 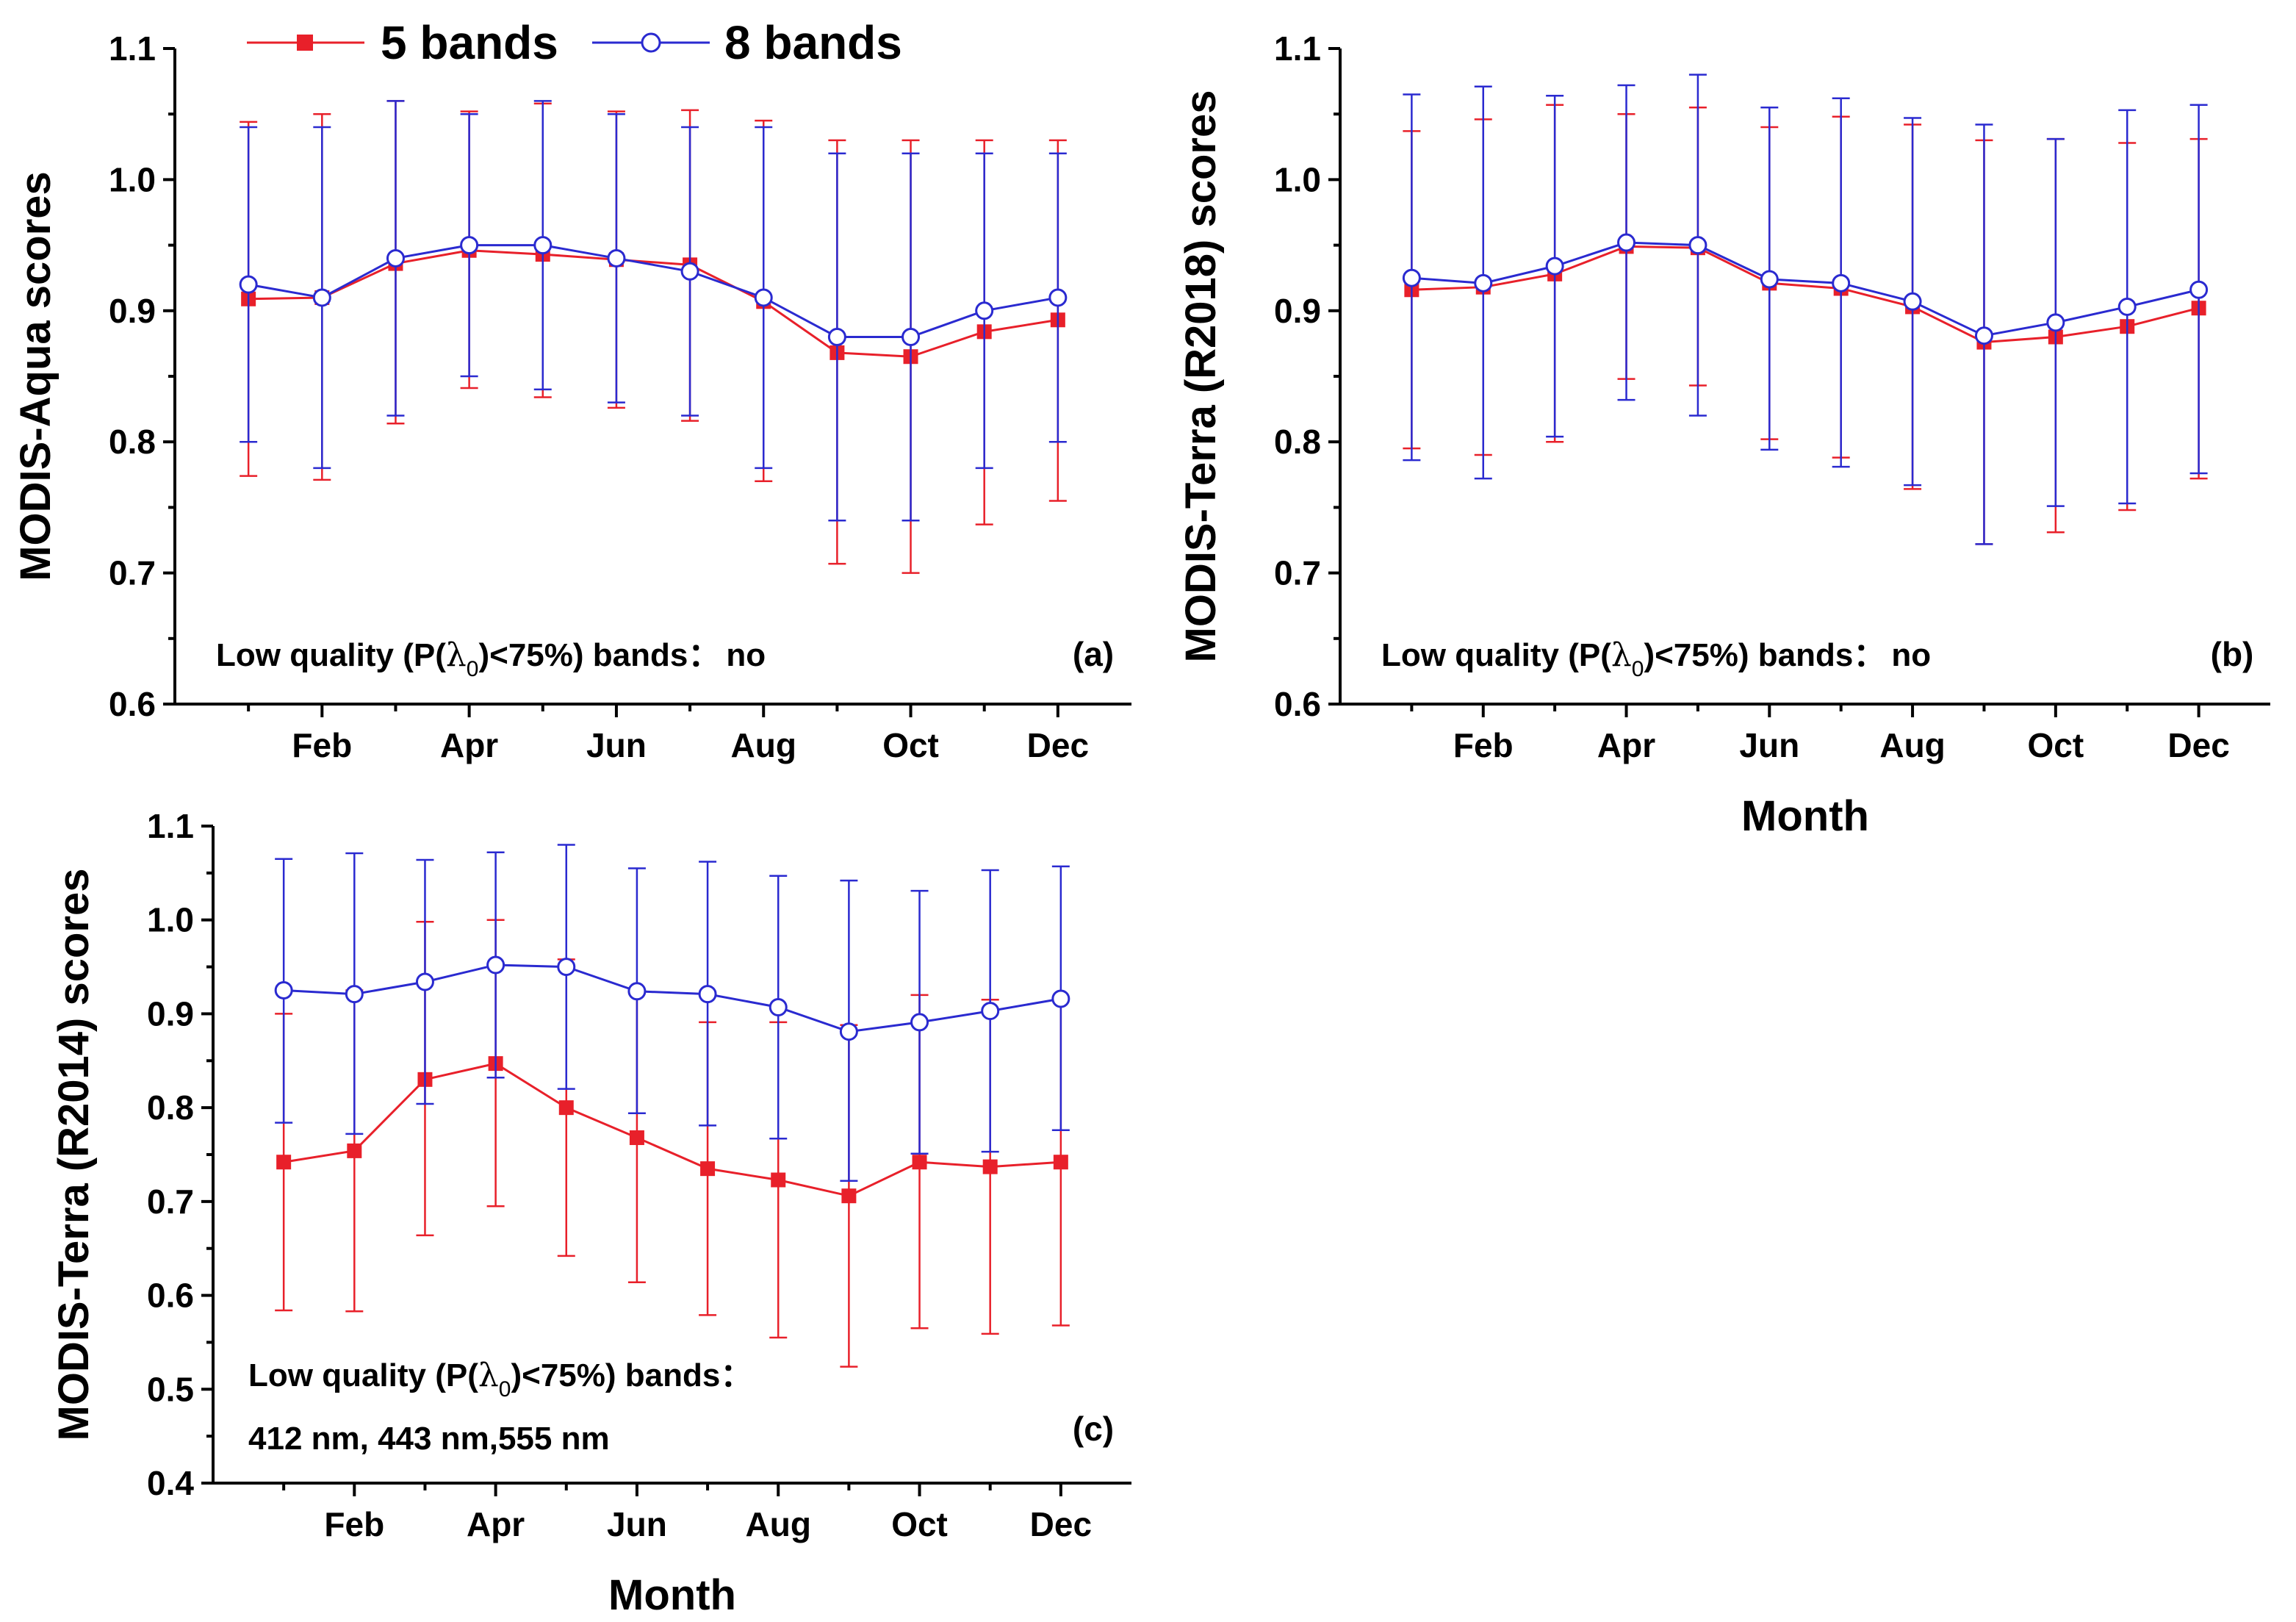 I want to click on legend-label-5-bands: 5 bands, so click(x=469, y=43).